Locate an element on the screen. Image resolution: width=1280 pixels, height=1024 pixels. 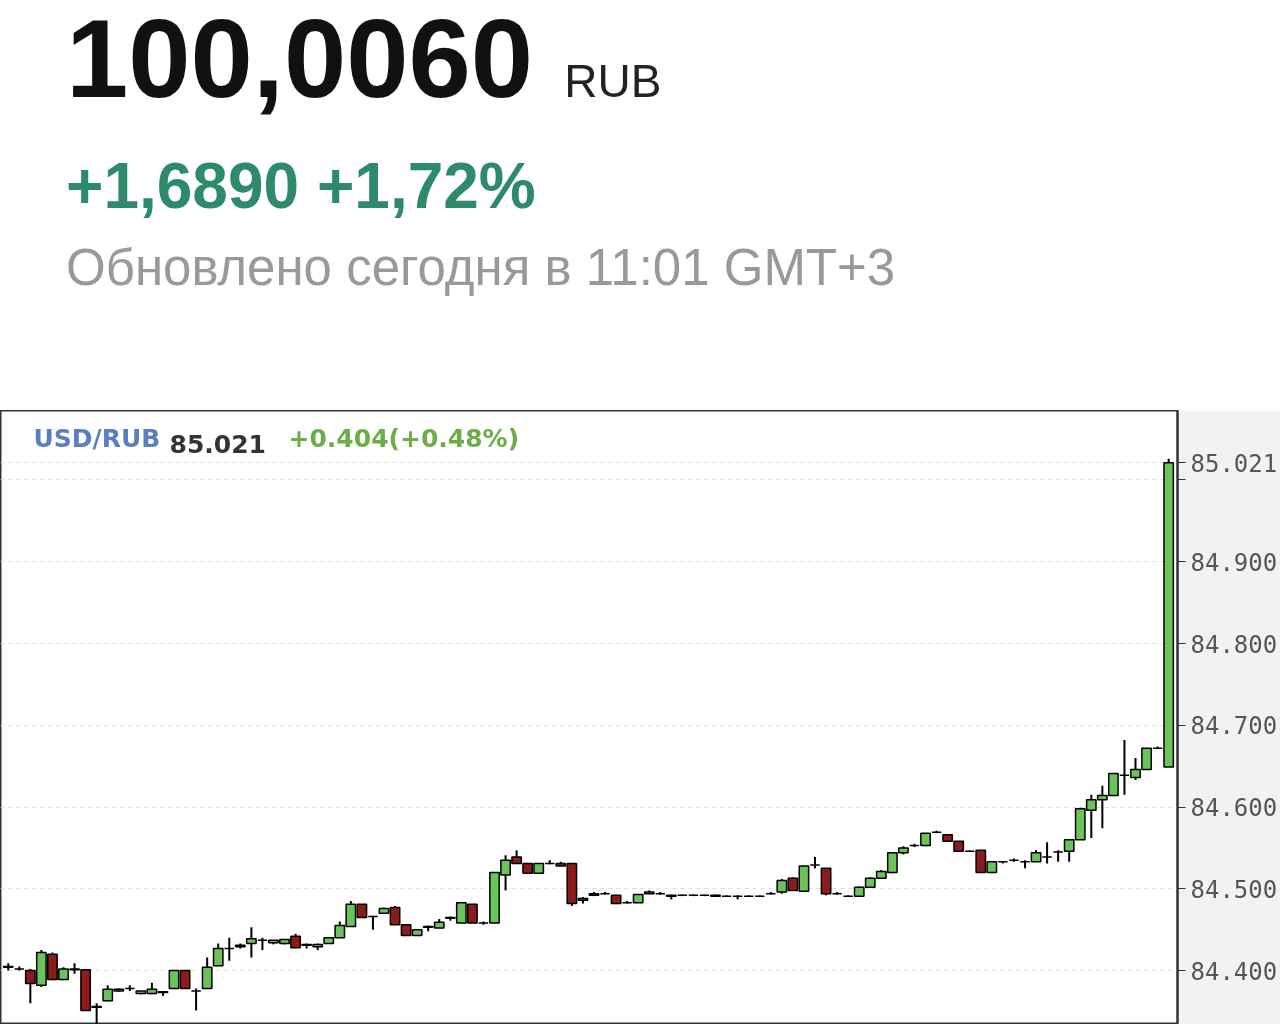
annotation: 85.021 is located at coordinates (217, 444).